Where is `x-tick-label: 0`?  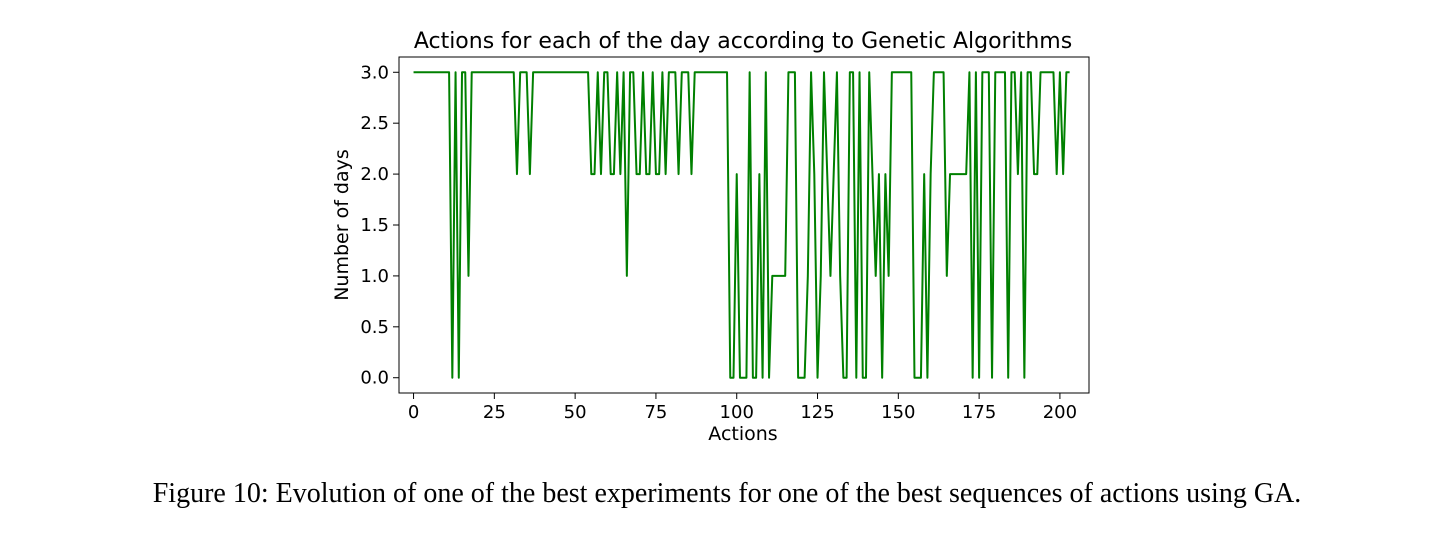 x-tick-label: 0 is located at coordinates (413, 412).